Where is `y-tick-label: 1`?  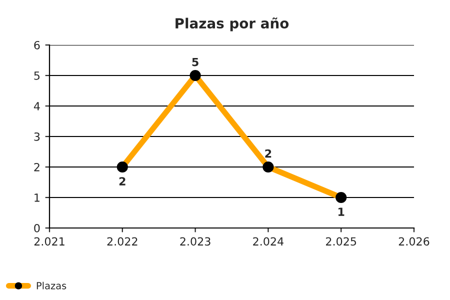 y-tick-label: 1 is located at coordinates (37, 198).